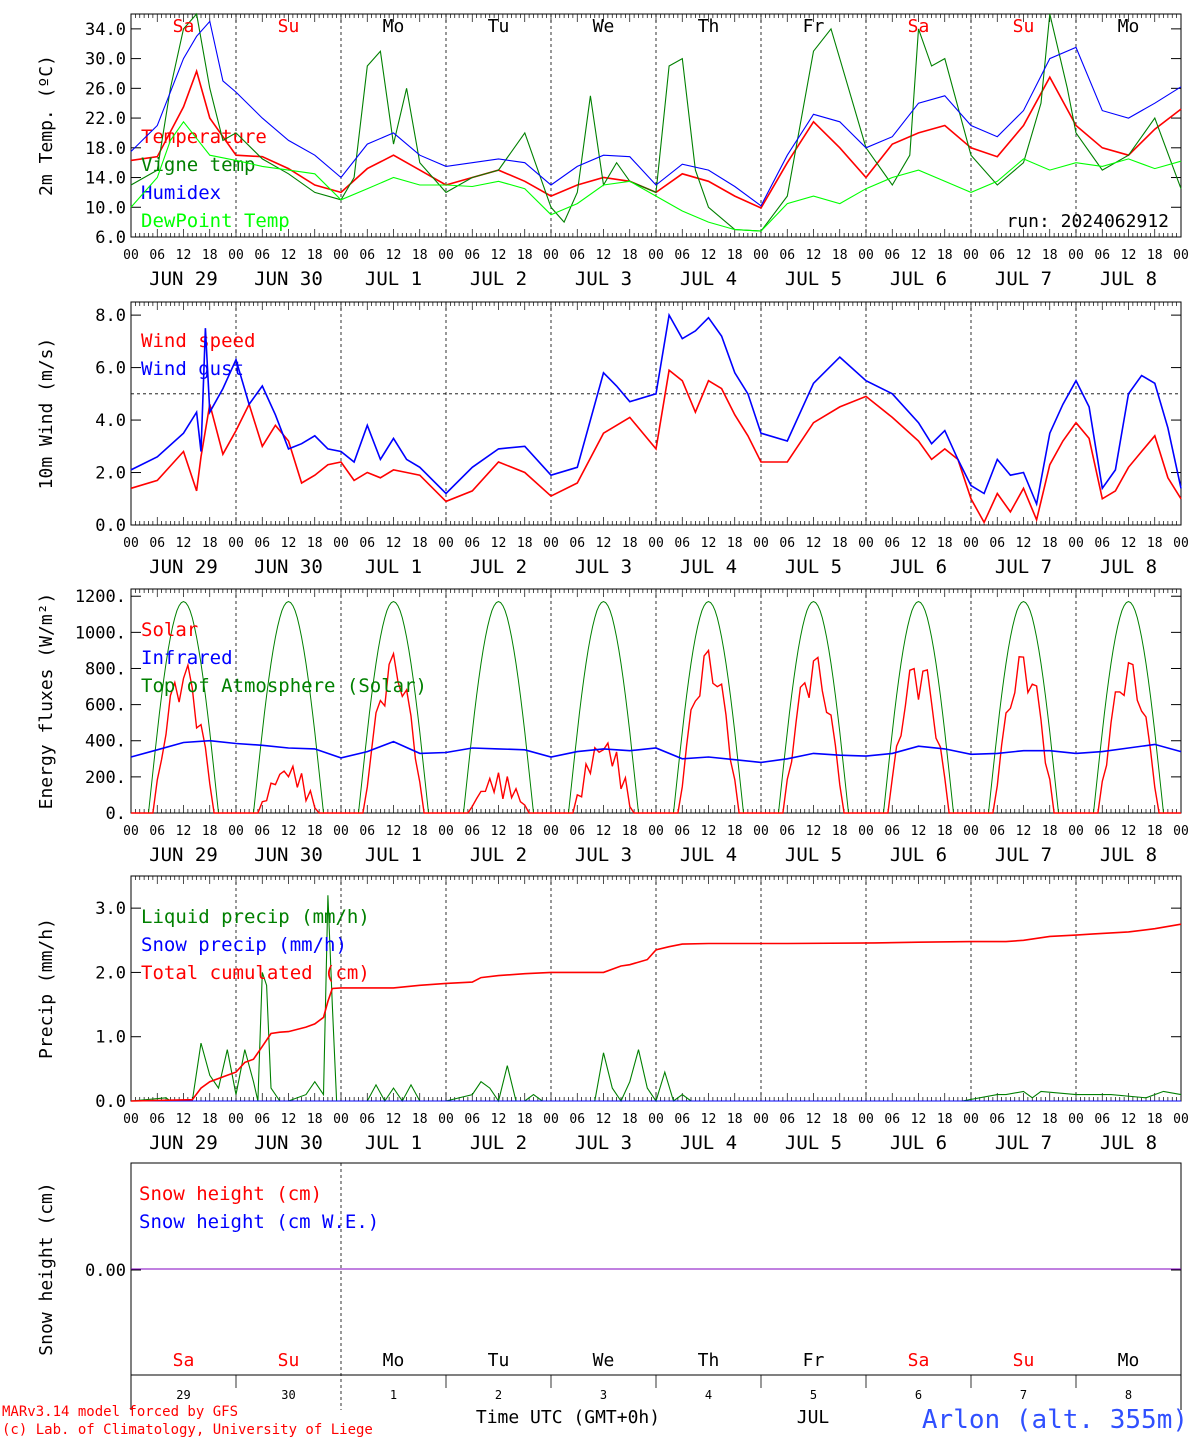 The image size is (1194, 1440). I want to click on y-axis-label: 10m Wind (m/s), so click(46, 414).